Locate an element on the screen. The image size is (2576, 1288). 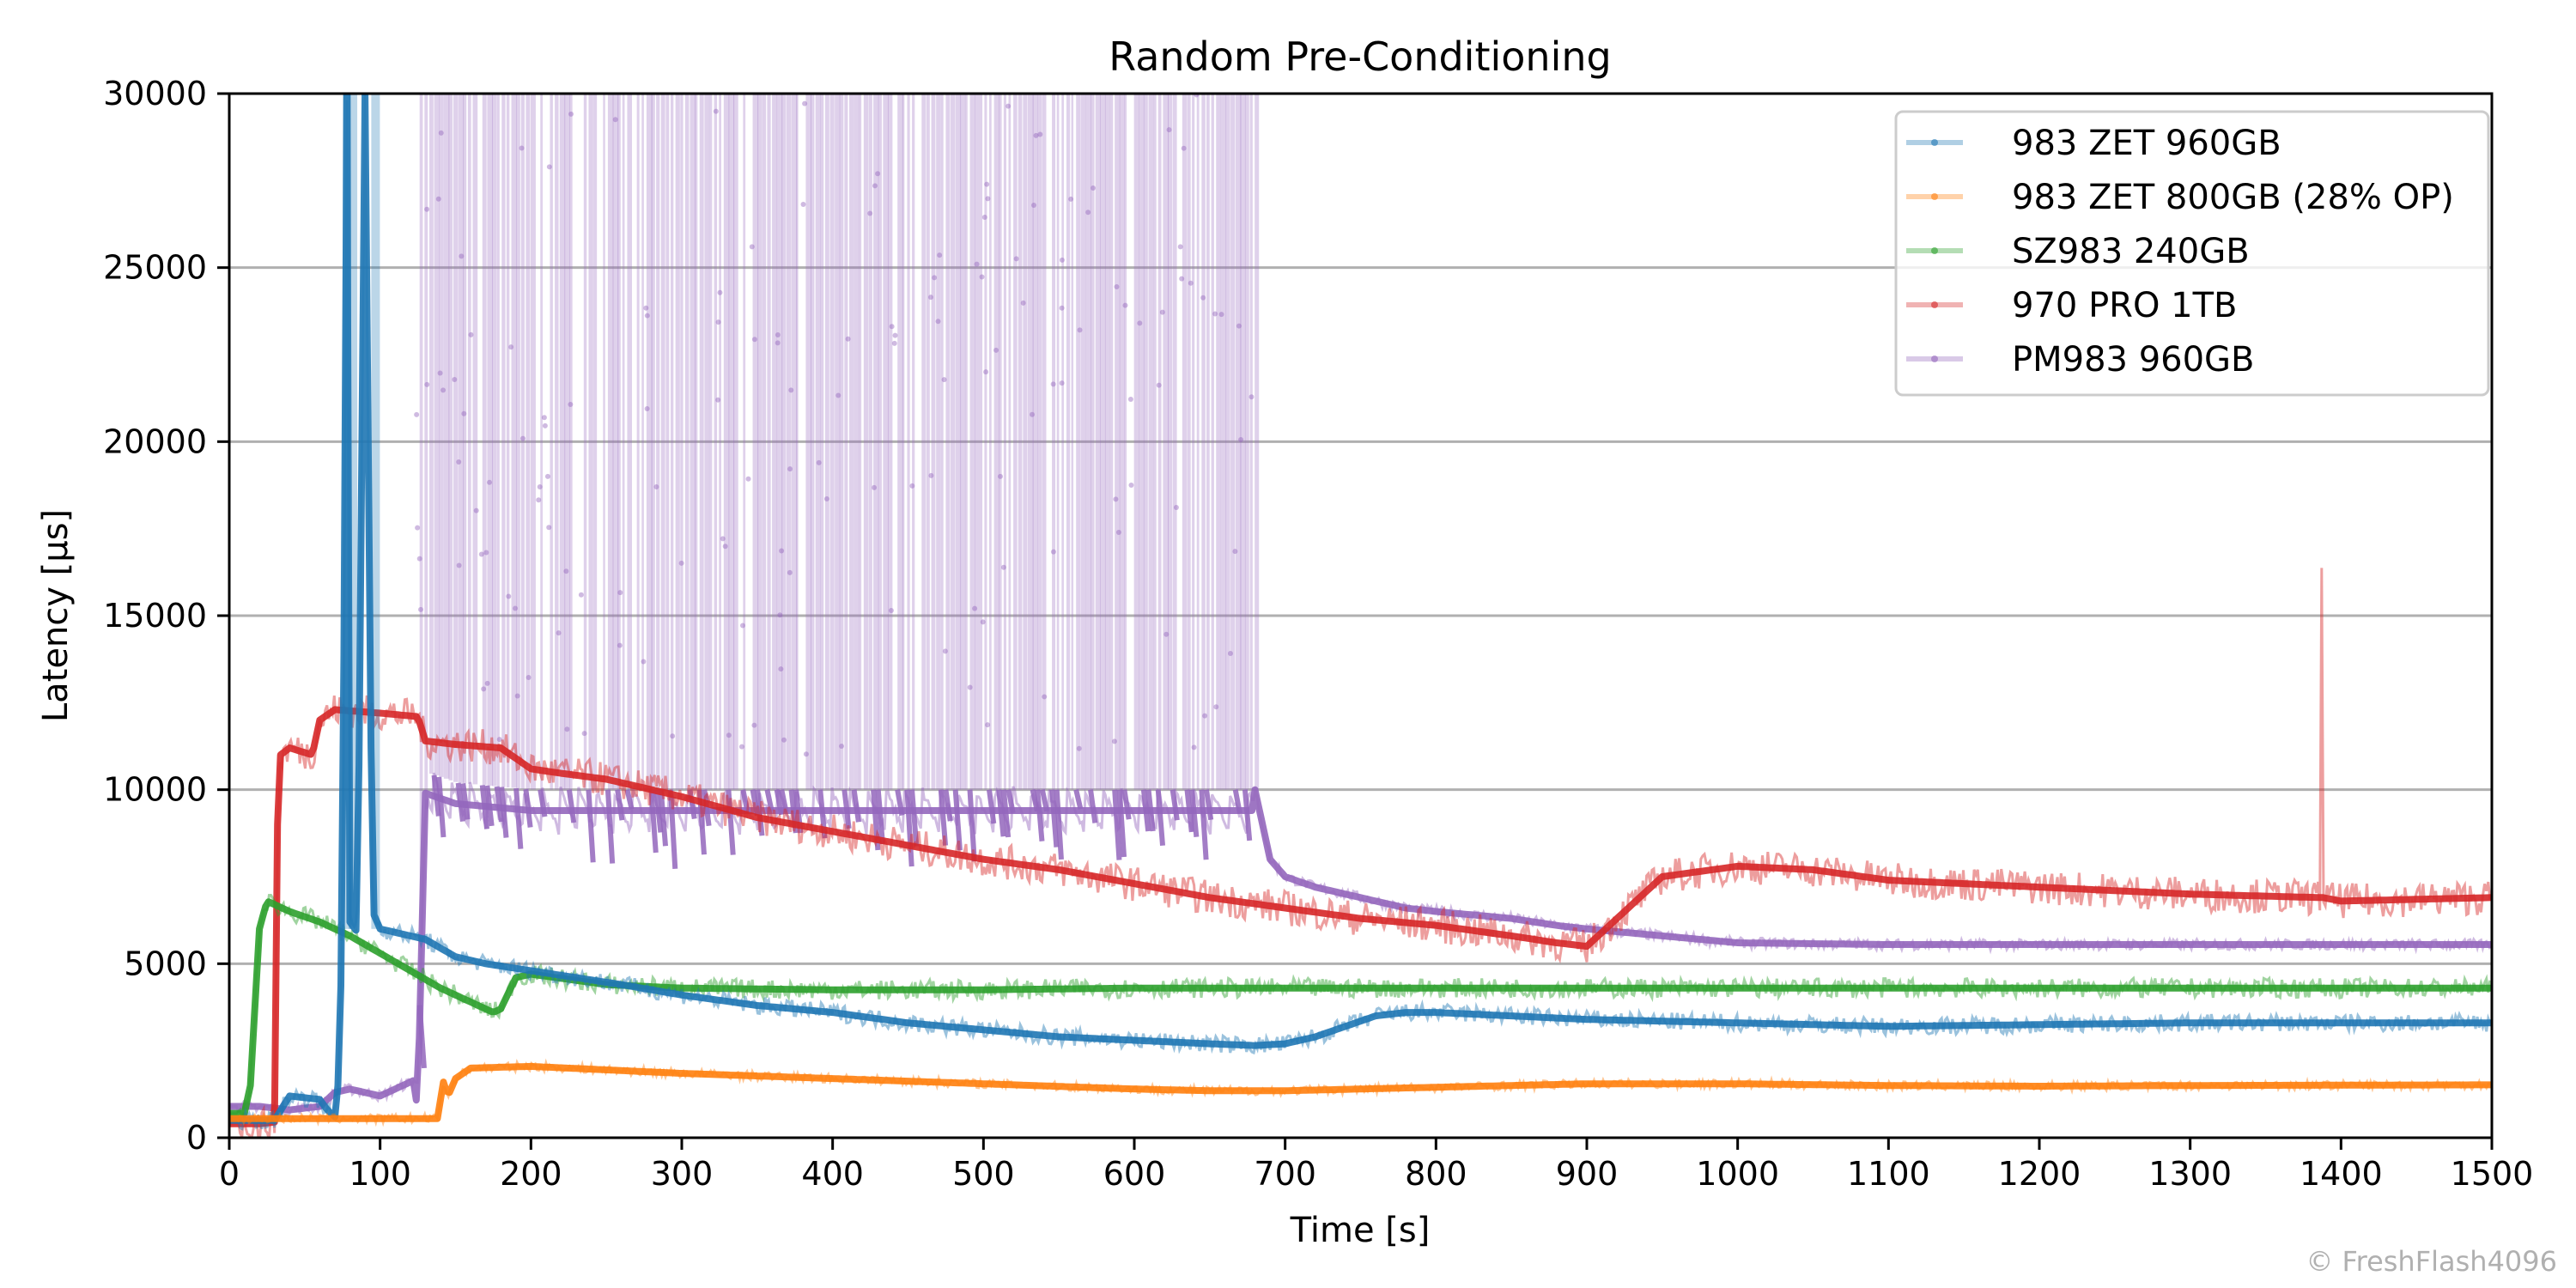
legend-item: SZ983 240GB is located at coordinates (2078, 251).